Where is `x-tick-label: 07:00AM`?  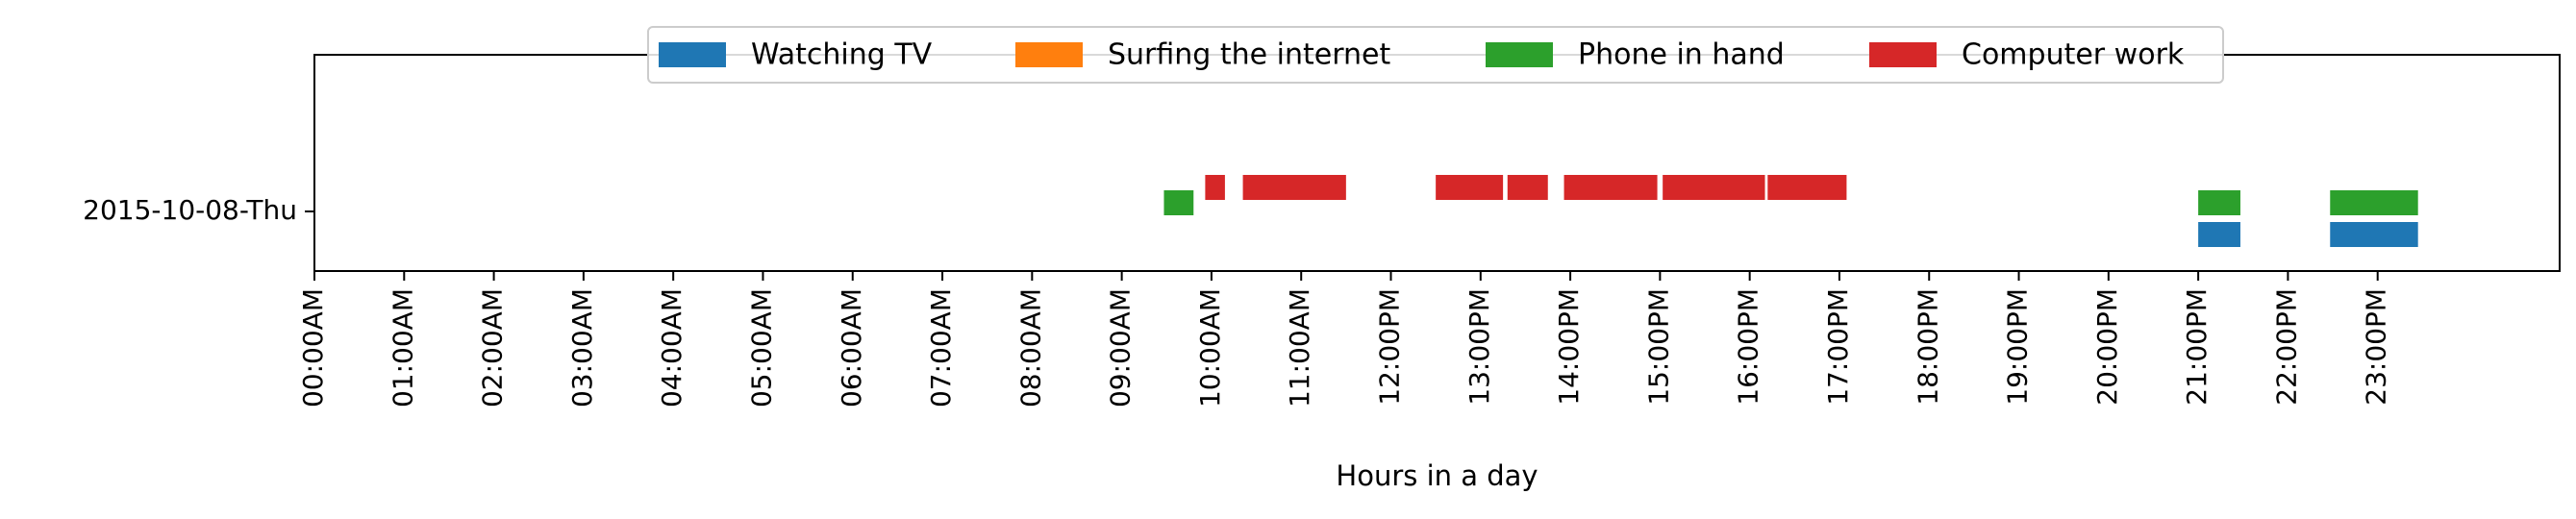 x-tick-label: 07:00AM is located at coordinates (941, 348).